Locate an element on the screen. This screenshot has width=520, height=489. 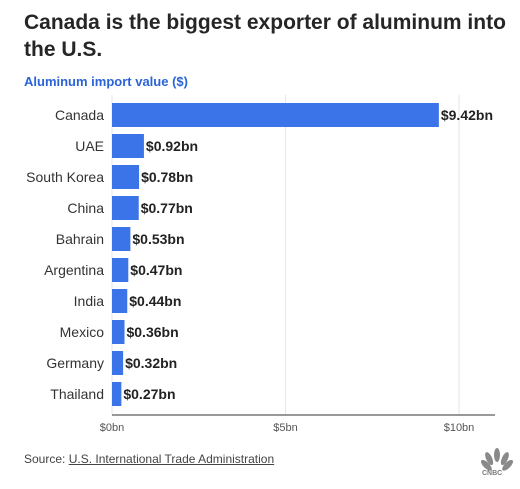
chart-subtitle: Aluminum import value ($) is located at coordinates (106, 81).